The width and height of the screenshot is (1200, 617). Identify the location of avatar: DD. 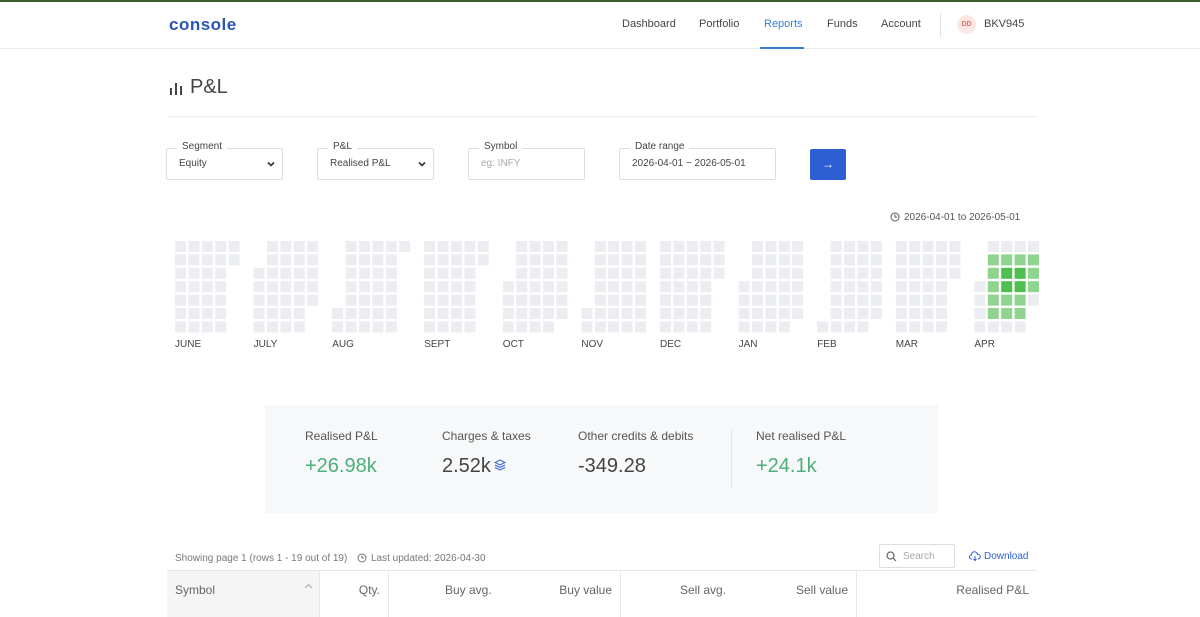
(966, 24).